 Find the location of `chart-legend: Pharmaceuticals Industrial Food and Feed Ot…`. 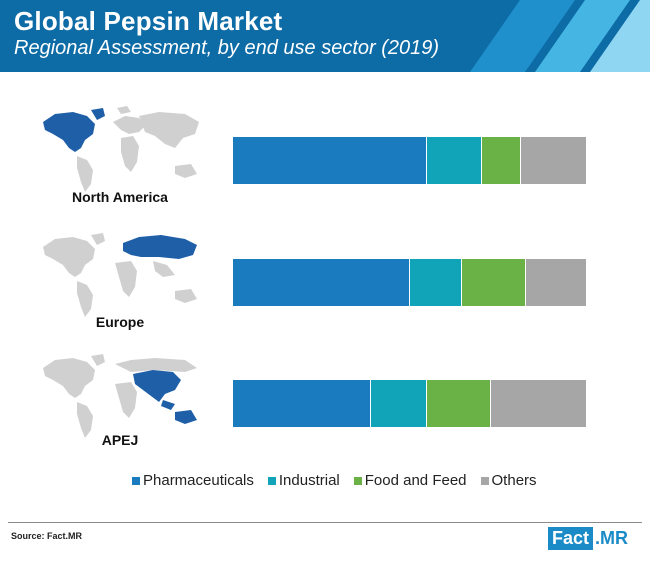

chart-legend: Pharmaceuticals Industrial Food and Feed Ot… is located at coordinates (341, 480).